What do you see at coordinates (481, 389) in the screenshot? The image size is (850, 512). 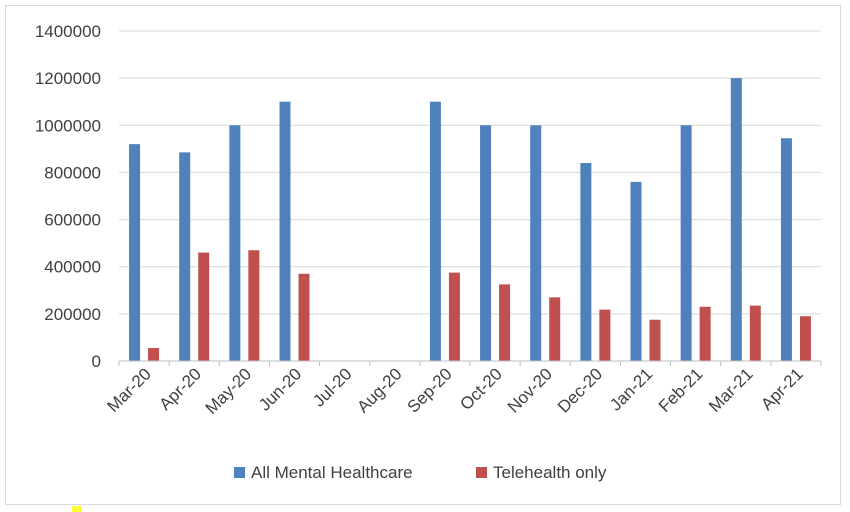 I see `x-tick-label: Oct-20` at bounding box center [481, 389].